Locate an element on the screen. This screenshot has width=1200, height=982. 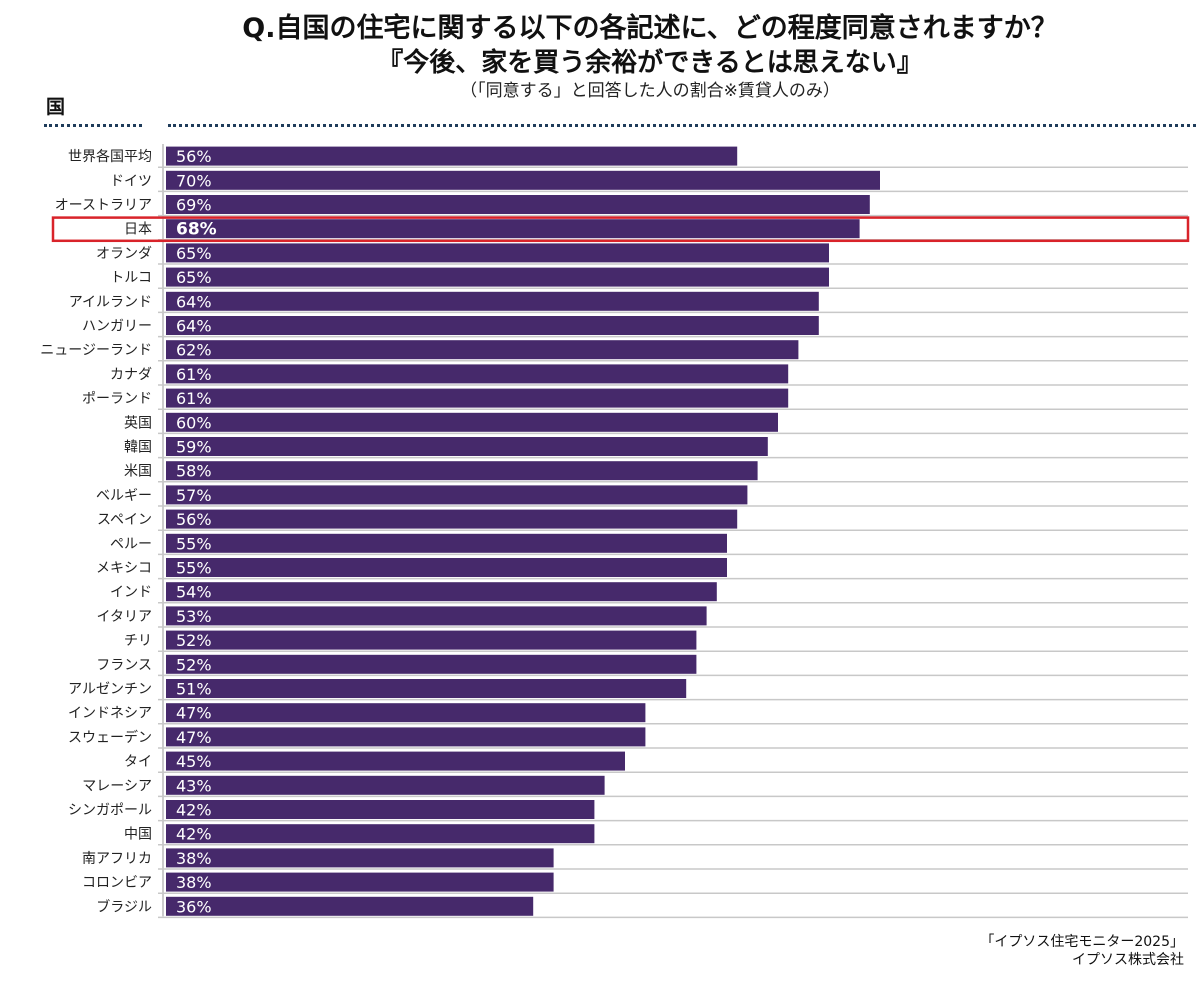
category-label: 英国 is located at coordinates (138, 422).